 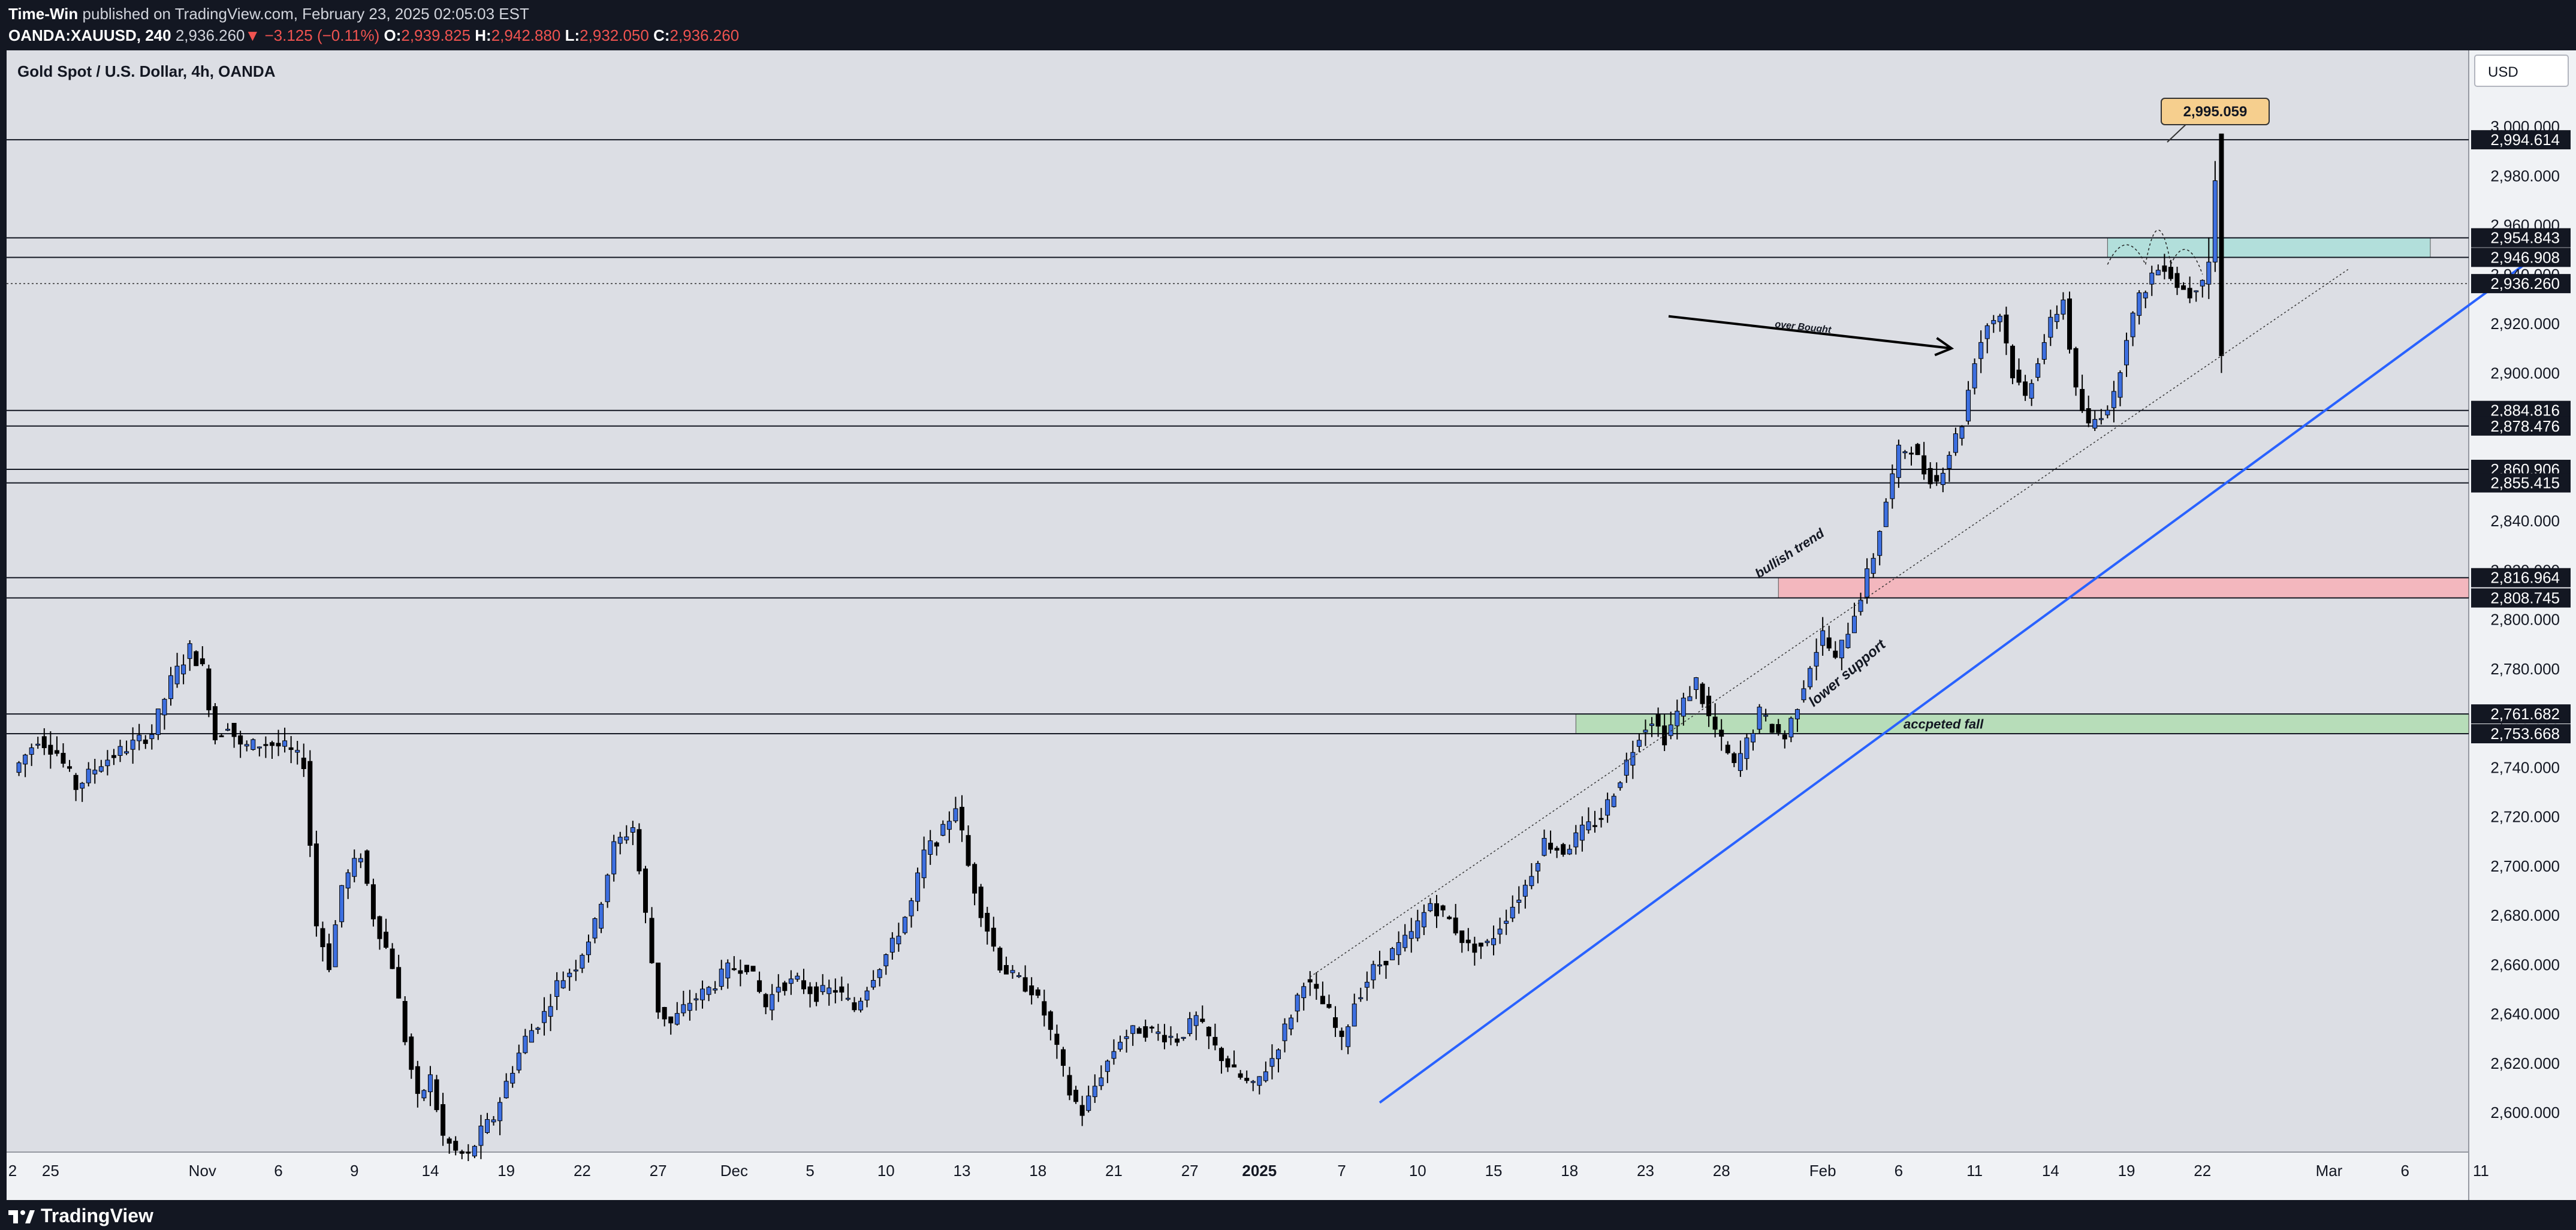 I want to click on x-tick-label: Feb, so click(x=1822, y=1171).